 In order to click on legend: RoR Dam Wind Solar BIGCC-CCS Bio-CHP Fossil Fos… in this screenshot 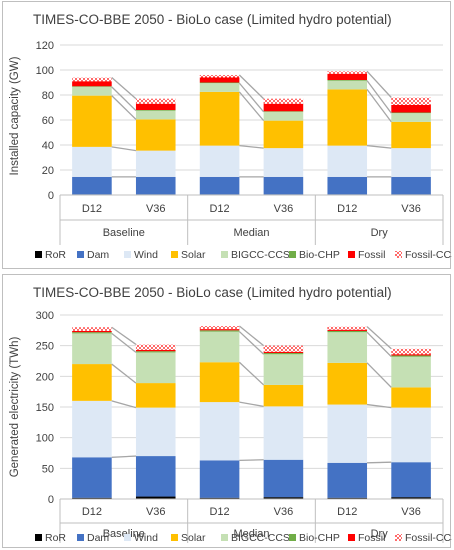, I will do `click(243, 255)`.